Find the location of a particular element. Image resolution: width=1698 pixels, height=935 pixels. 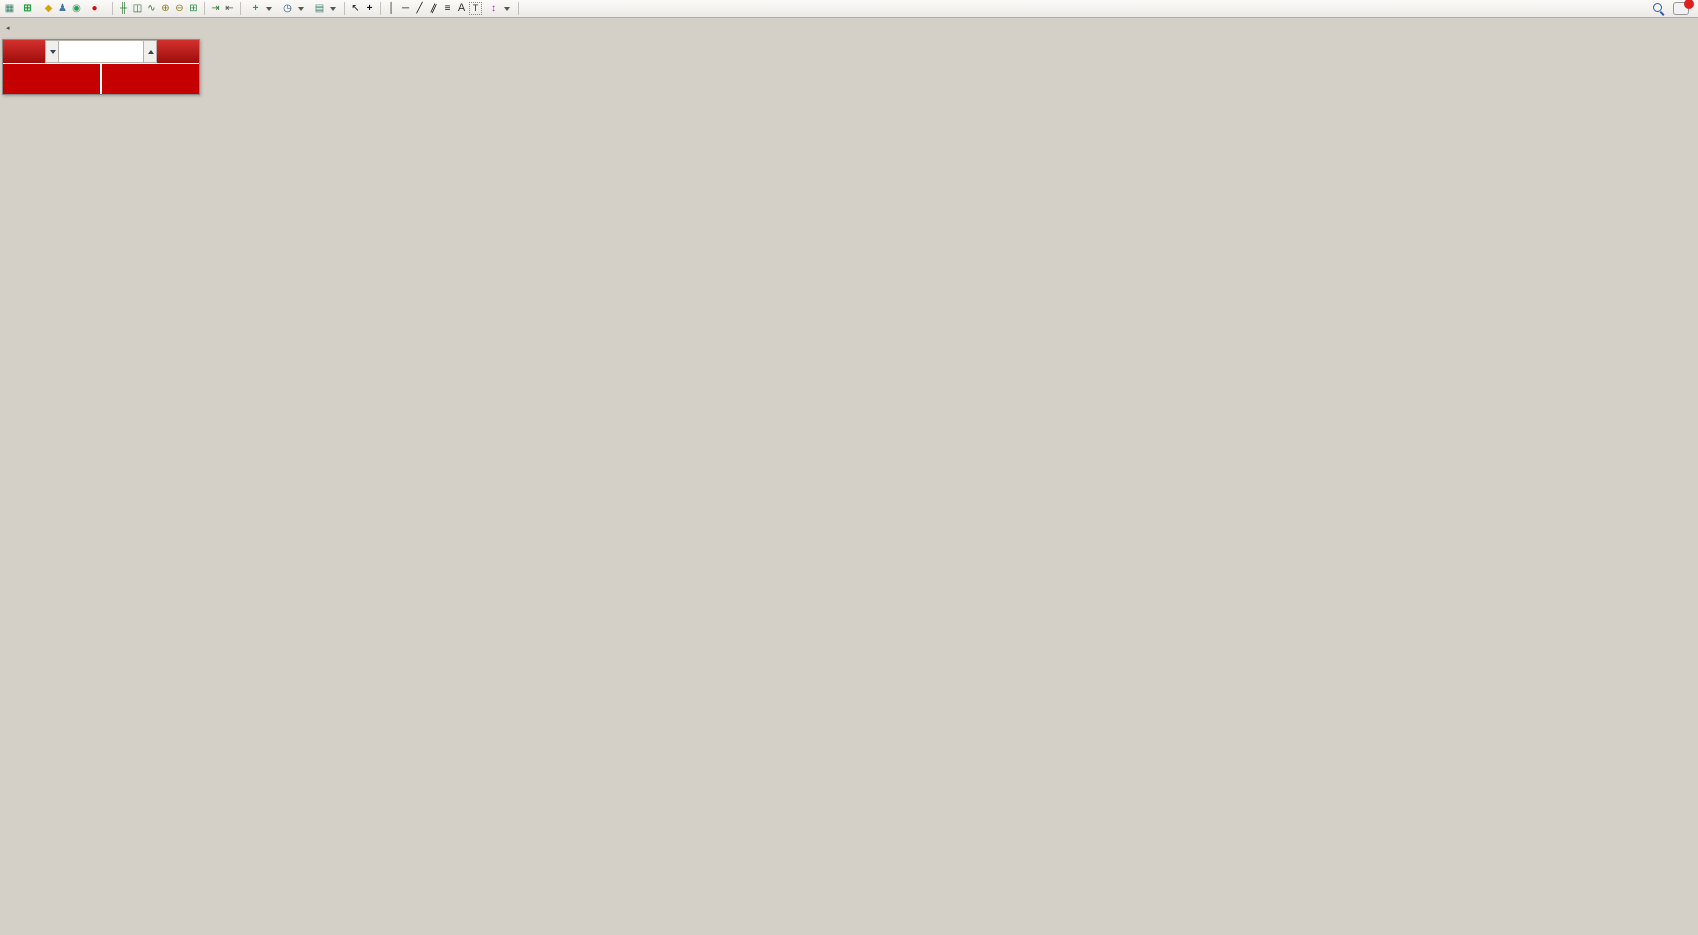

search-icon is located at coordinates (1659, 8).